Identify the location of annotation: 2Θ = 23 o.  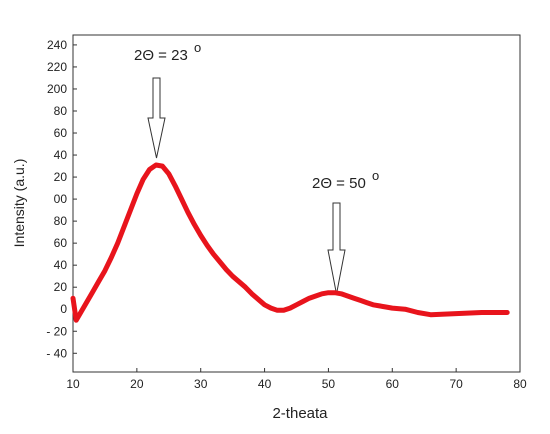
(167, 52).